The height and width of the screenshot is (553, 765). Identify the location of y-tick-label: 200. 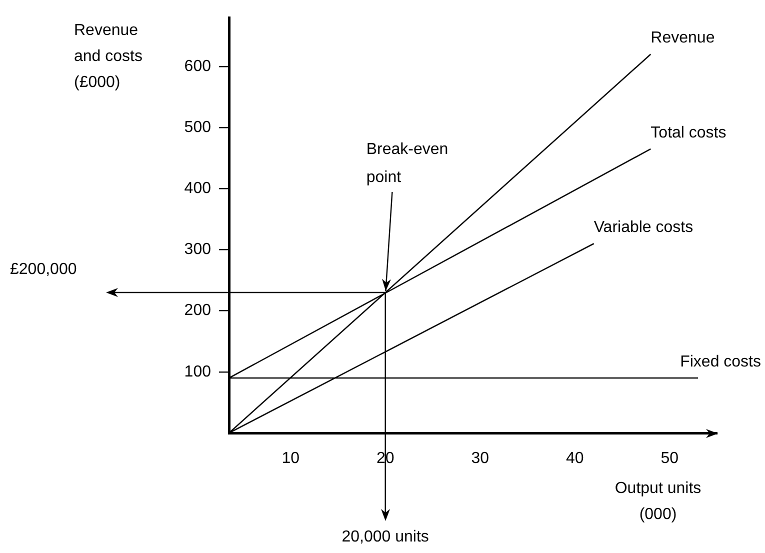
(198, 311).